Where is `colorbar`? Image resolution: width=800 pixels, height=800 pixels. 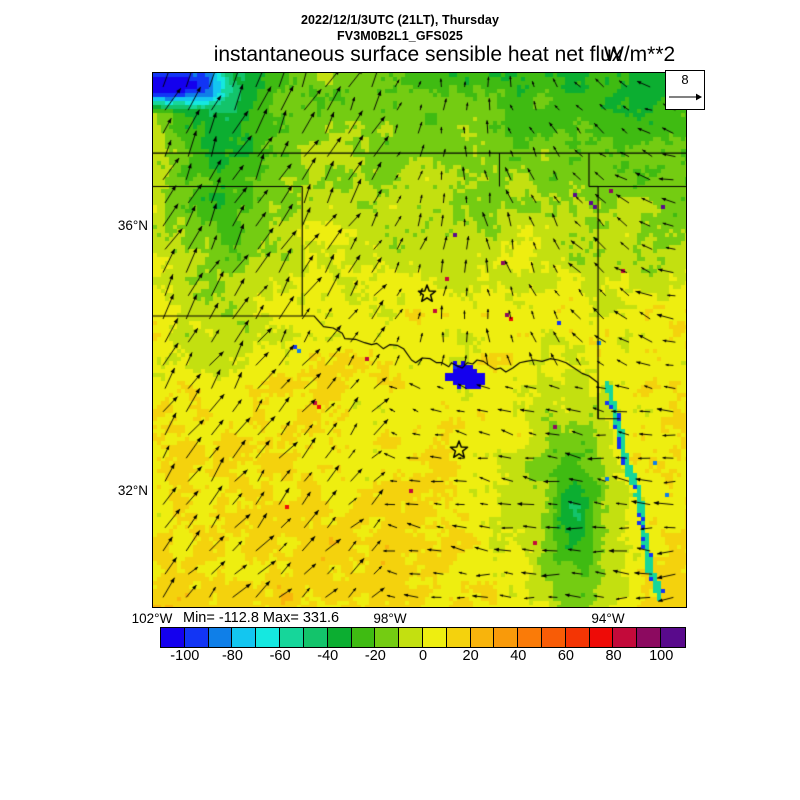
colorbar is located at coordinates (423, 637).